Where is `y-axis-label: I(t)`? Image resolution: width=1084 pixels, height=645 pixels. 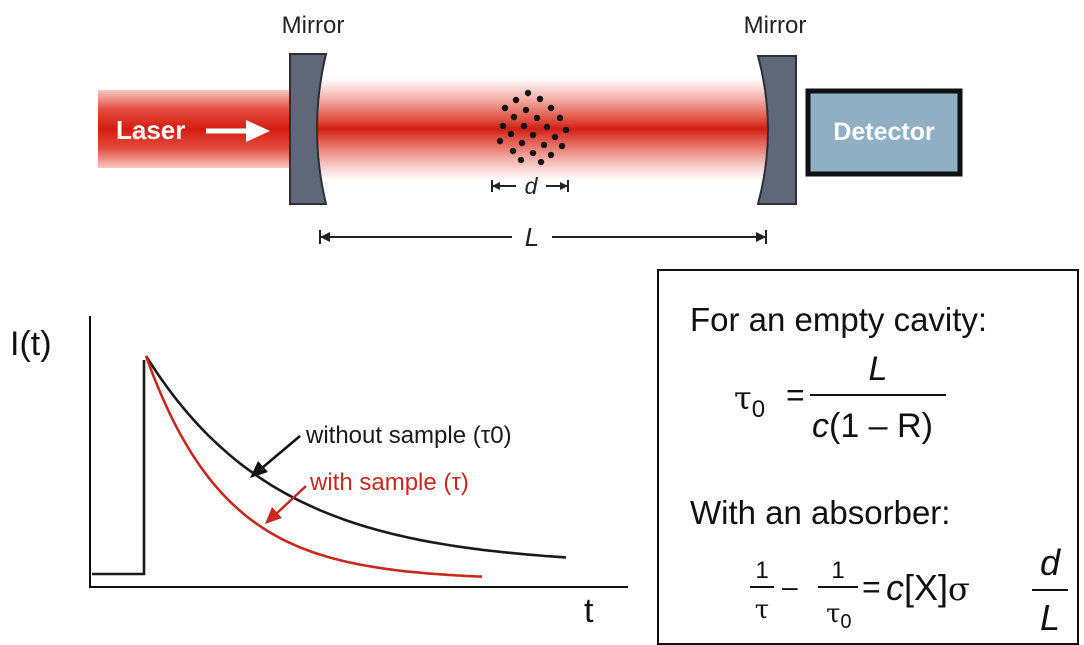
y-axis-label: I(t) is located at coordinates (31, 344).